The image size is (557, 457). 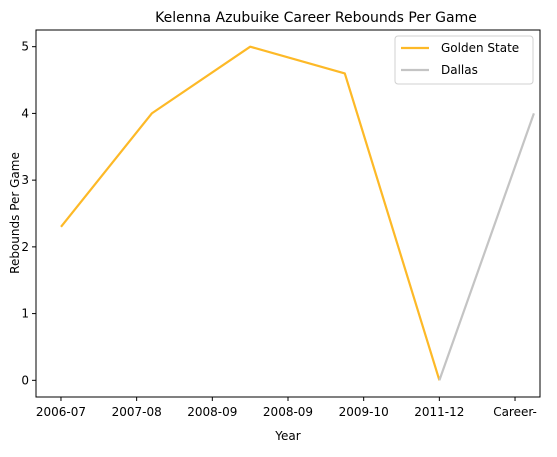 What do you see at coordinates (137, 412) in the screenshot?
I see `x-tick-label: 2007-08` at bounding box center [137, 412].